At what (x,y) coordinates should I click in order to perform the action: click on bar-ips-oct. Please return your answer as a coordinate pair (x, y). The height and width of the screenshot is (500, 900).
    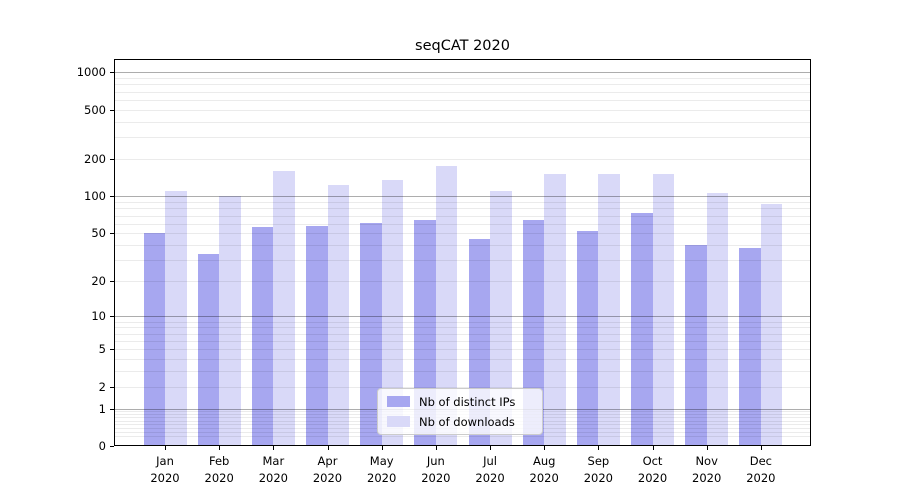
    Looking at the image, I should click on (642, 329).